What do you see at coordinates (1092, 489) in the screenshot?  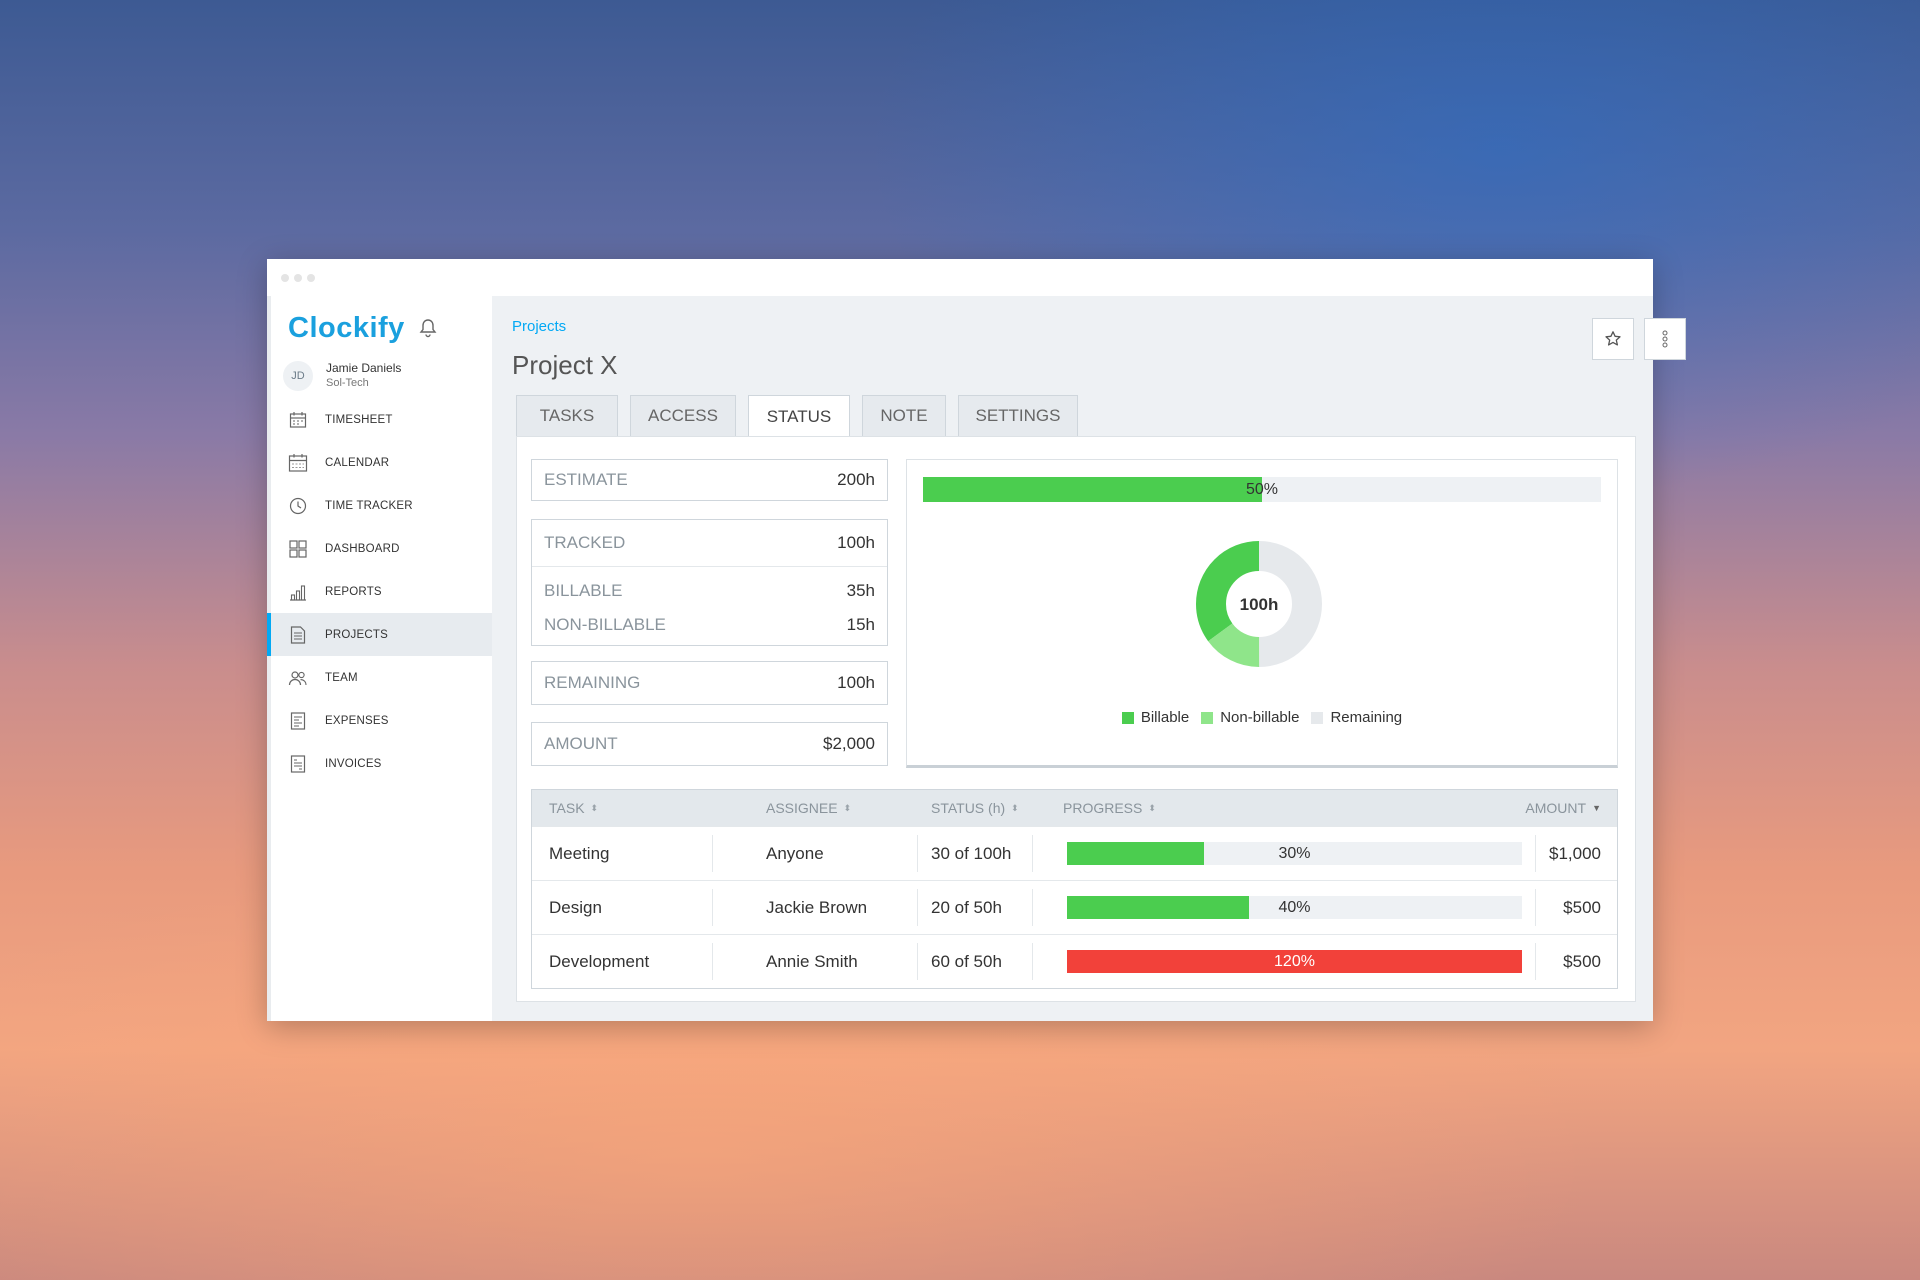 I see `overall-progress-fill` at bounding box center [1092, 489].